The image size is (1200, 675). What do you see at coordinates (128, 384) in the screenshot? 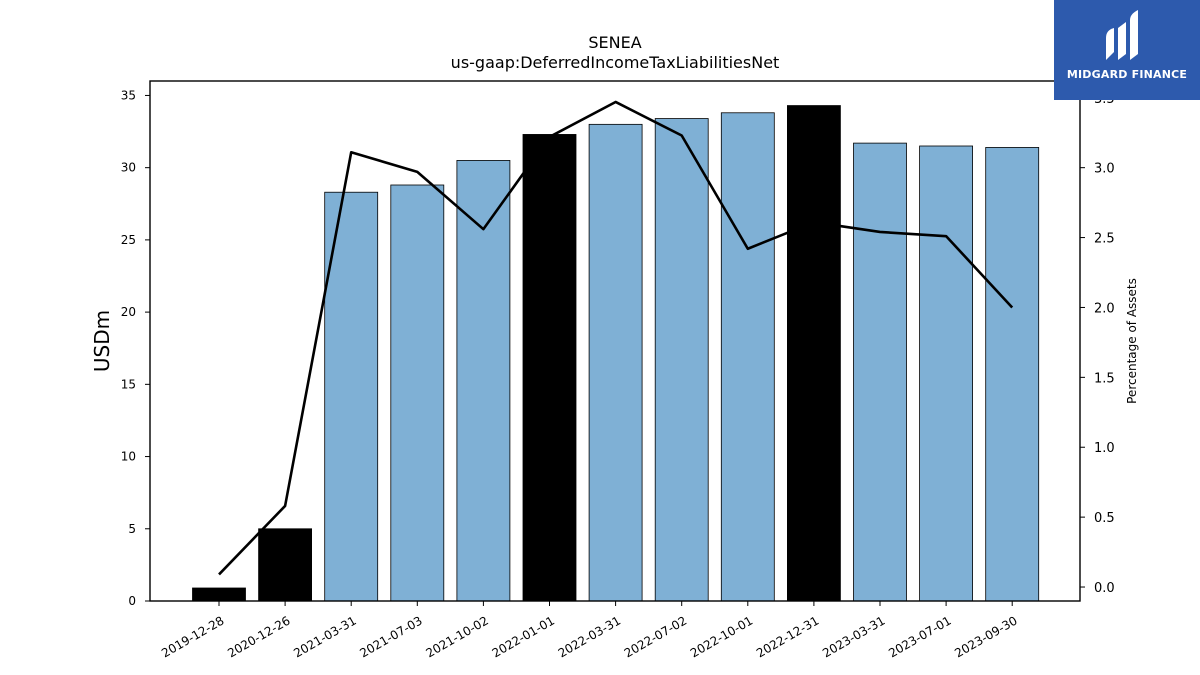
I see `y-tick-label: 15` at bounding box center [128, 384].